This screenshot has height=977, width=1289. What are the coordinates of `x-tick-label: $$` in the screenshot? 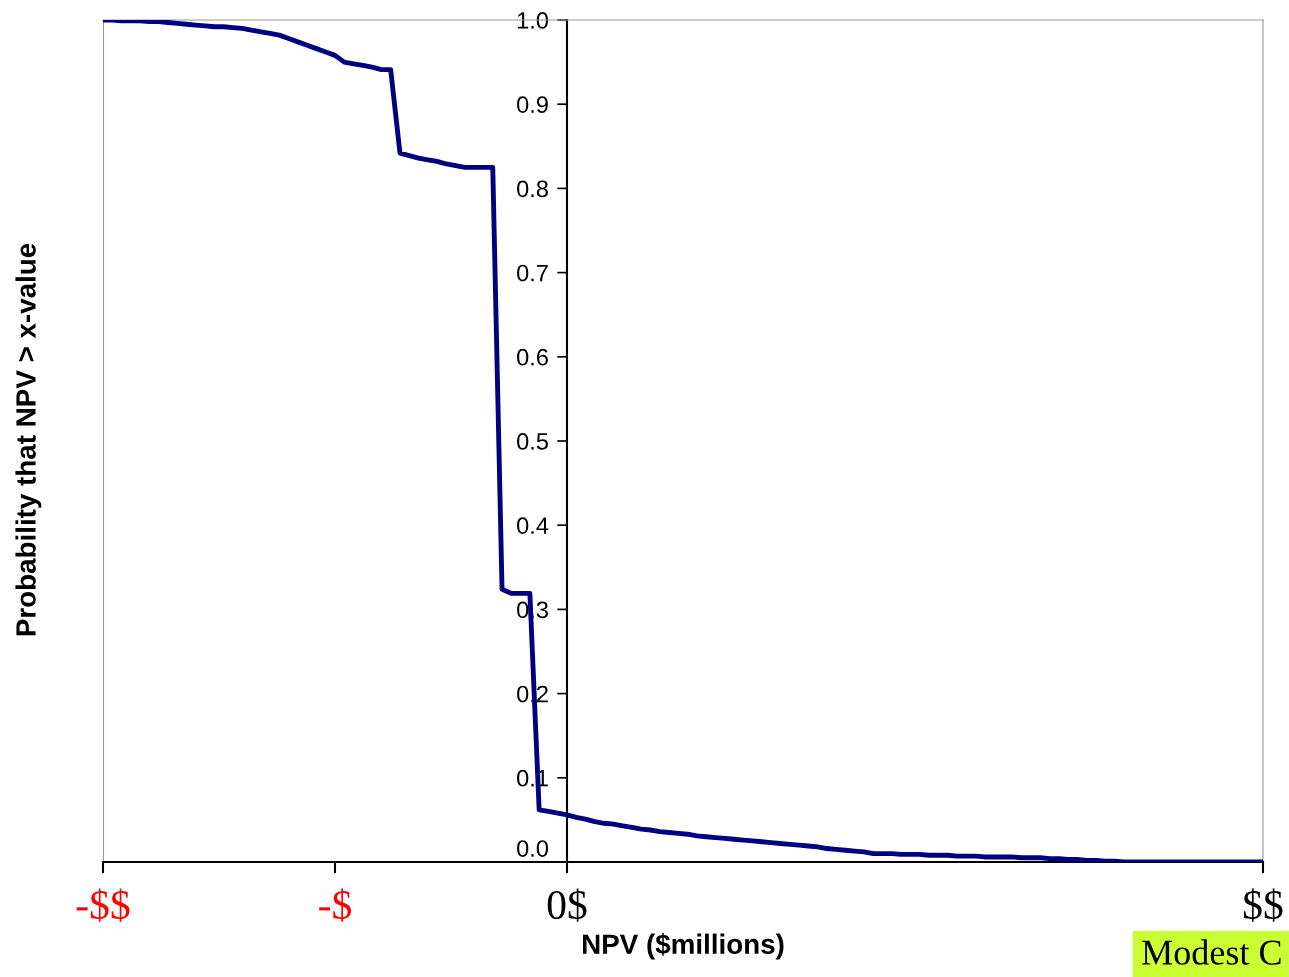 It's located at (1263, 905).